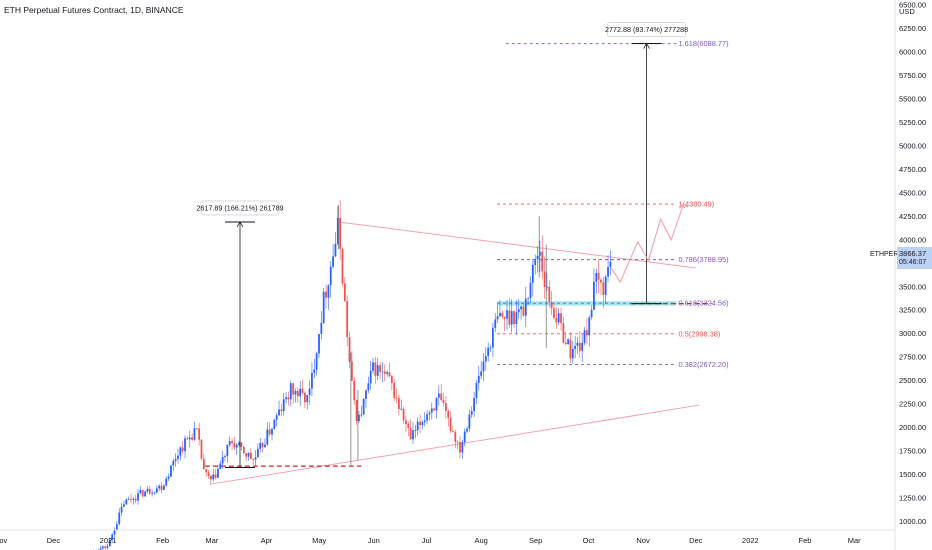 This screenshot has height=550, width=932. Describe the element at coordinates (647, 243) in the screenshot. I see `projection-path` at that location.